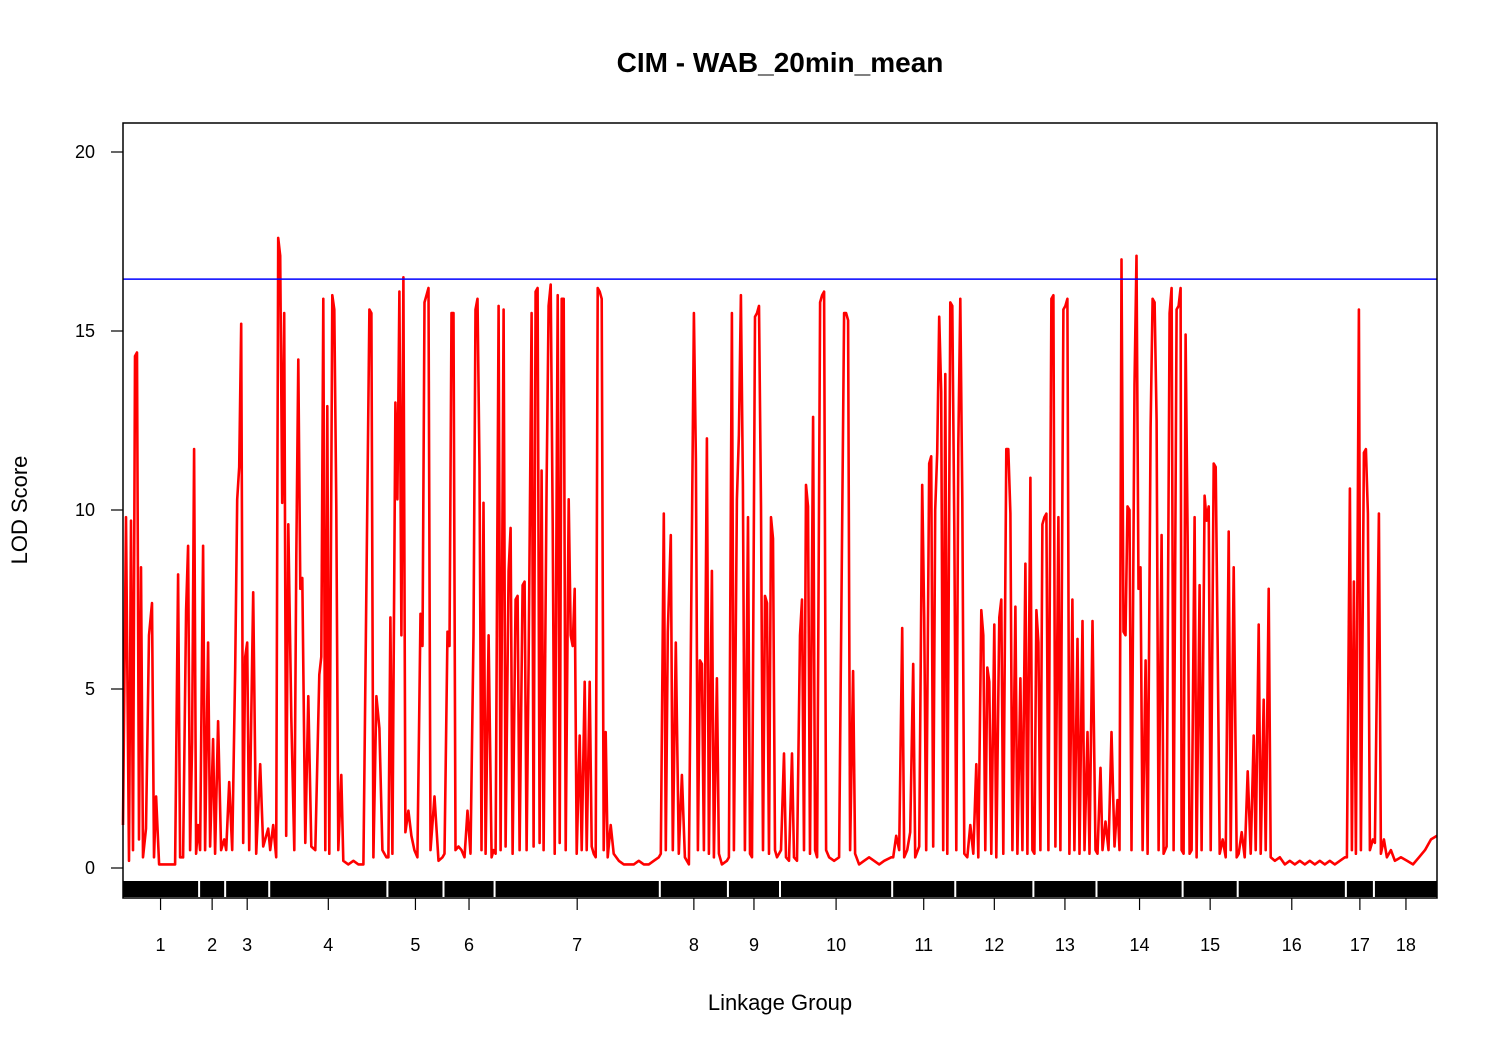 The width and height of the screenshot is (1500, 1050). What do you see at coordinates (85, 152) in the screenshot?
I see `y-tick-label: 20` at bounding box center [85, 152].